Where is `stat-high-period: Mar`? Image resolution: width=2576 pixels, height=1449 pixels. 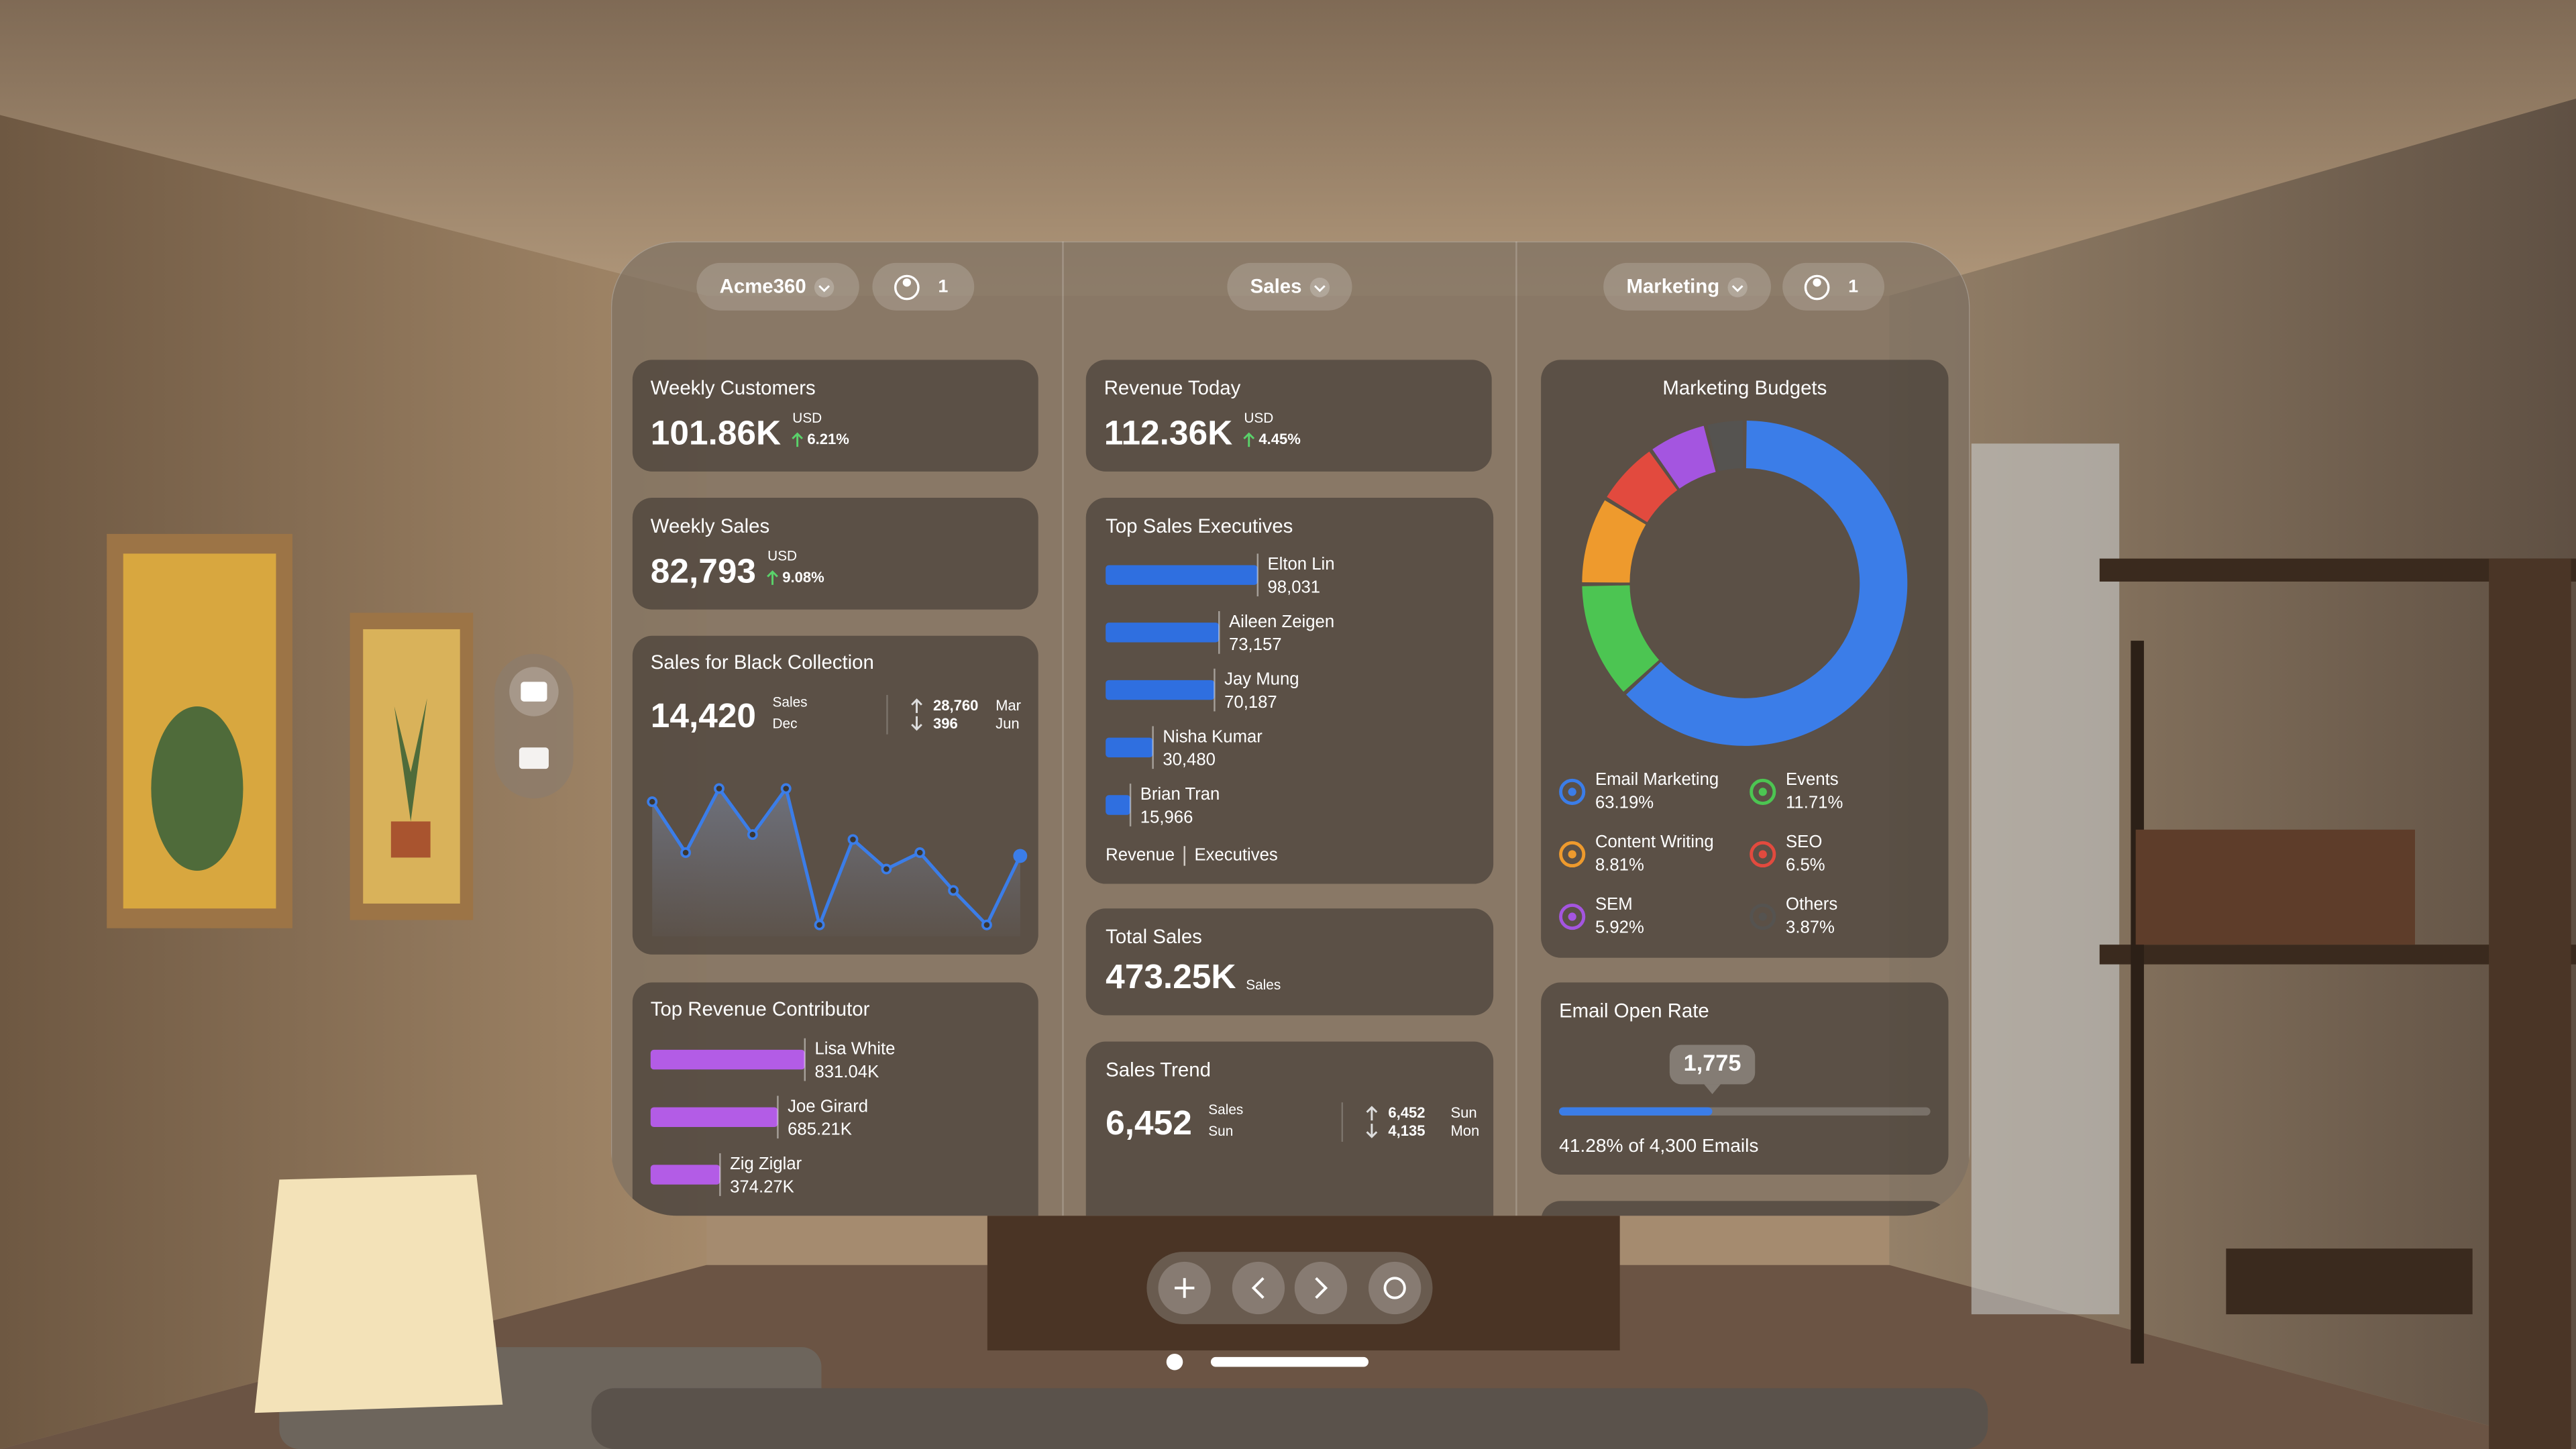
stat-high-period: Mar is located at coordinates (1008, 705).